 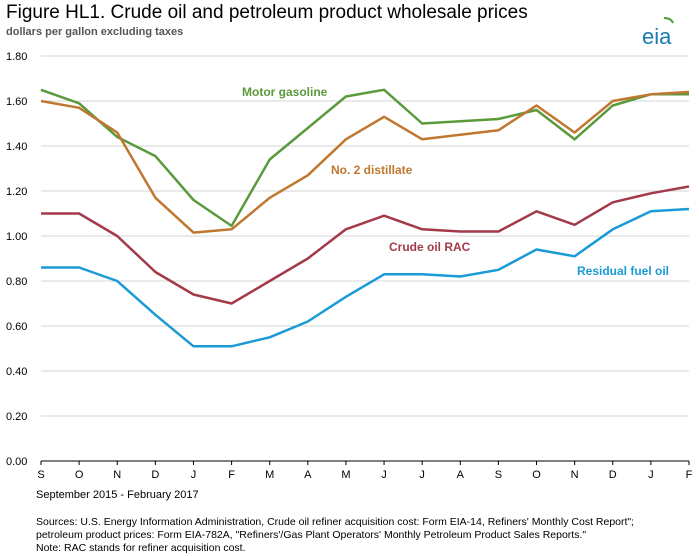 What do you see at coordinates (657, 36) in the screenshot?
I see `eia-logo-text: eia` at bounding box center [657, 36].